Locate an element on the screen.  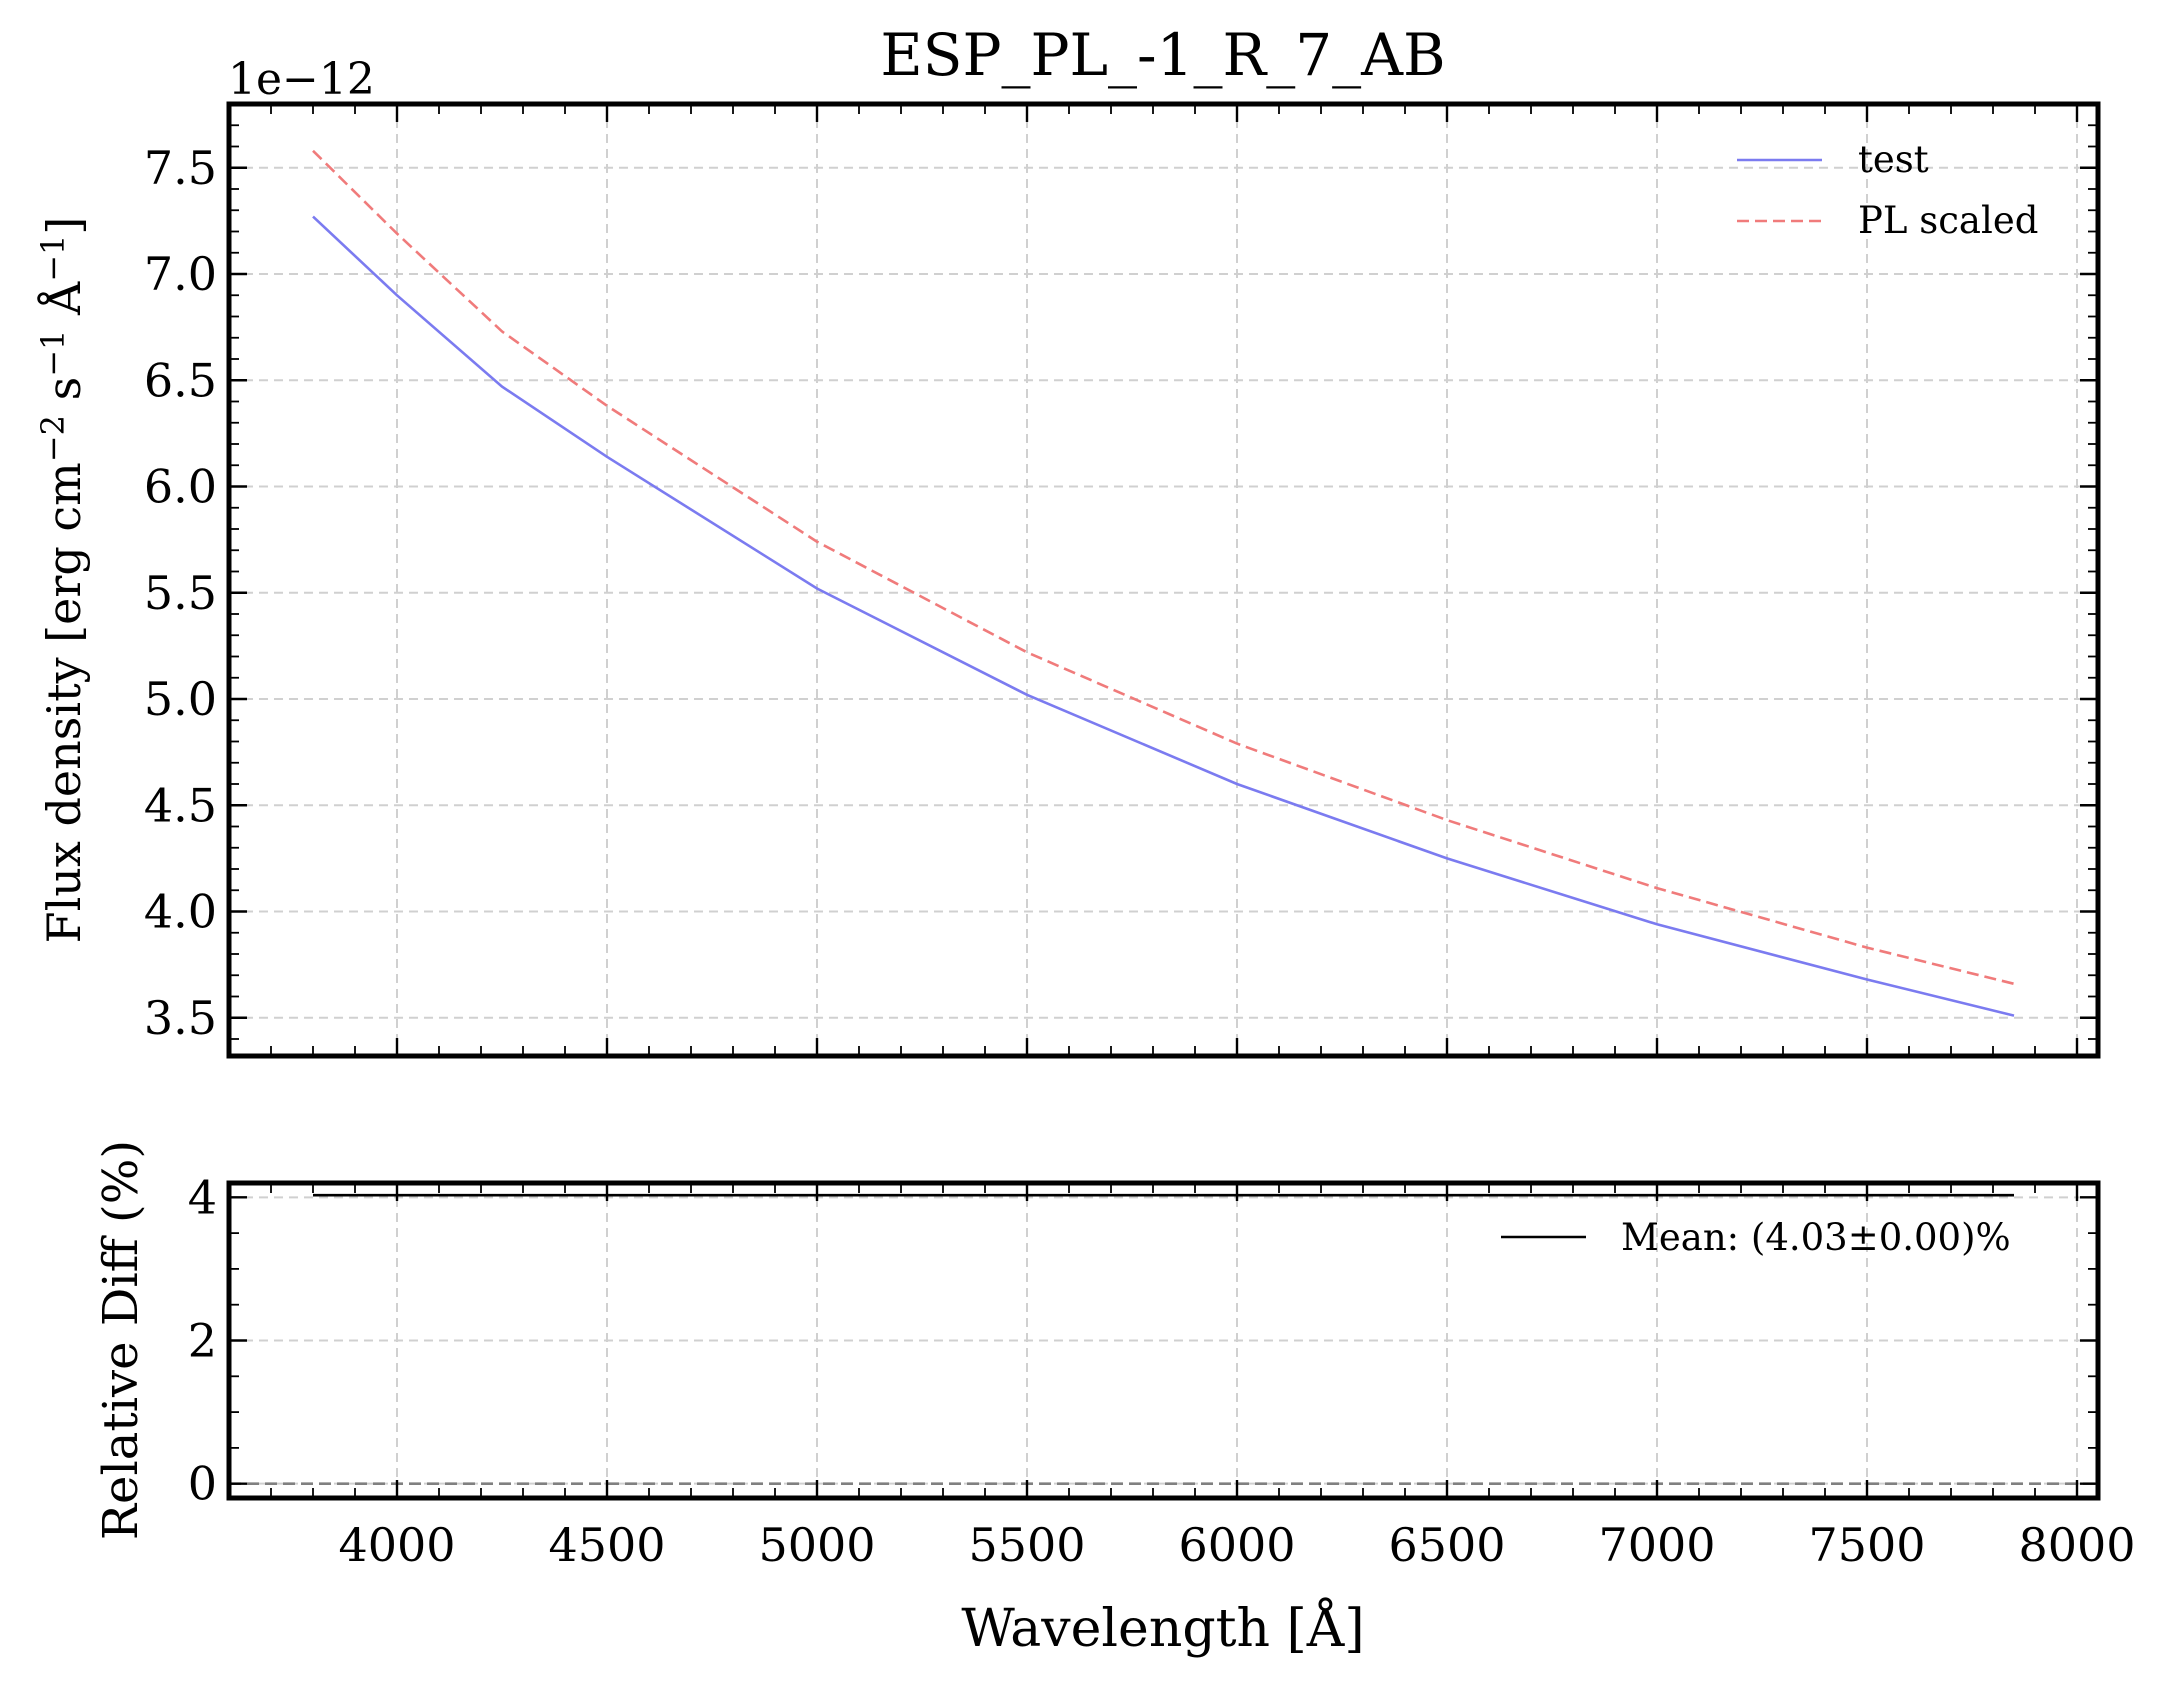
svg-text:Flux density [erg cm−2 s−1 Å−1: Flux density [erg cm−2 s−1 Å−1] is located at coordinates (62, 580).